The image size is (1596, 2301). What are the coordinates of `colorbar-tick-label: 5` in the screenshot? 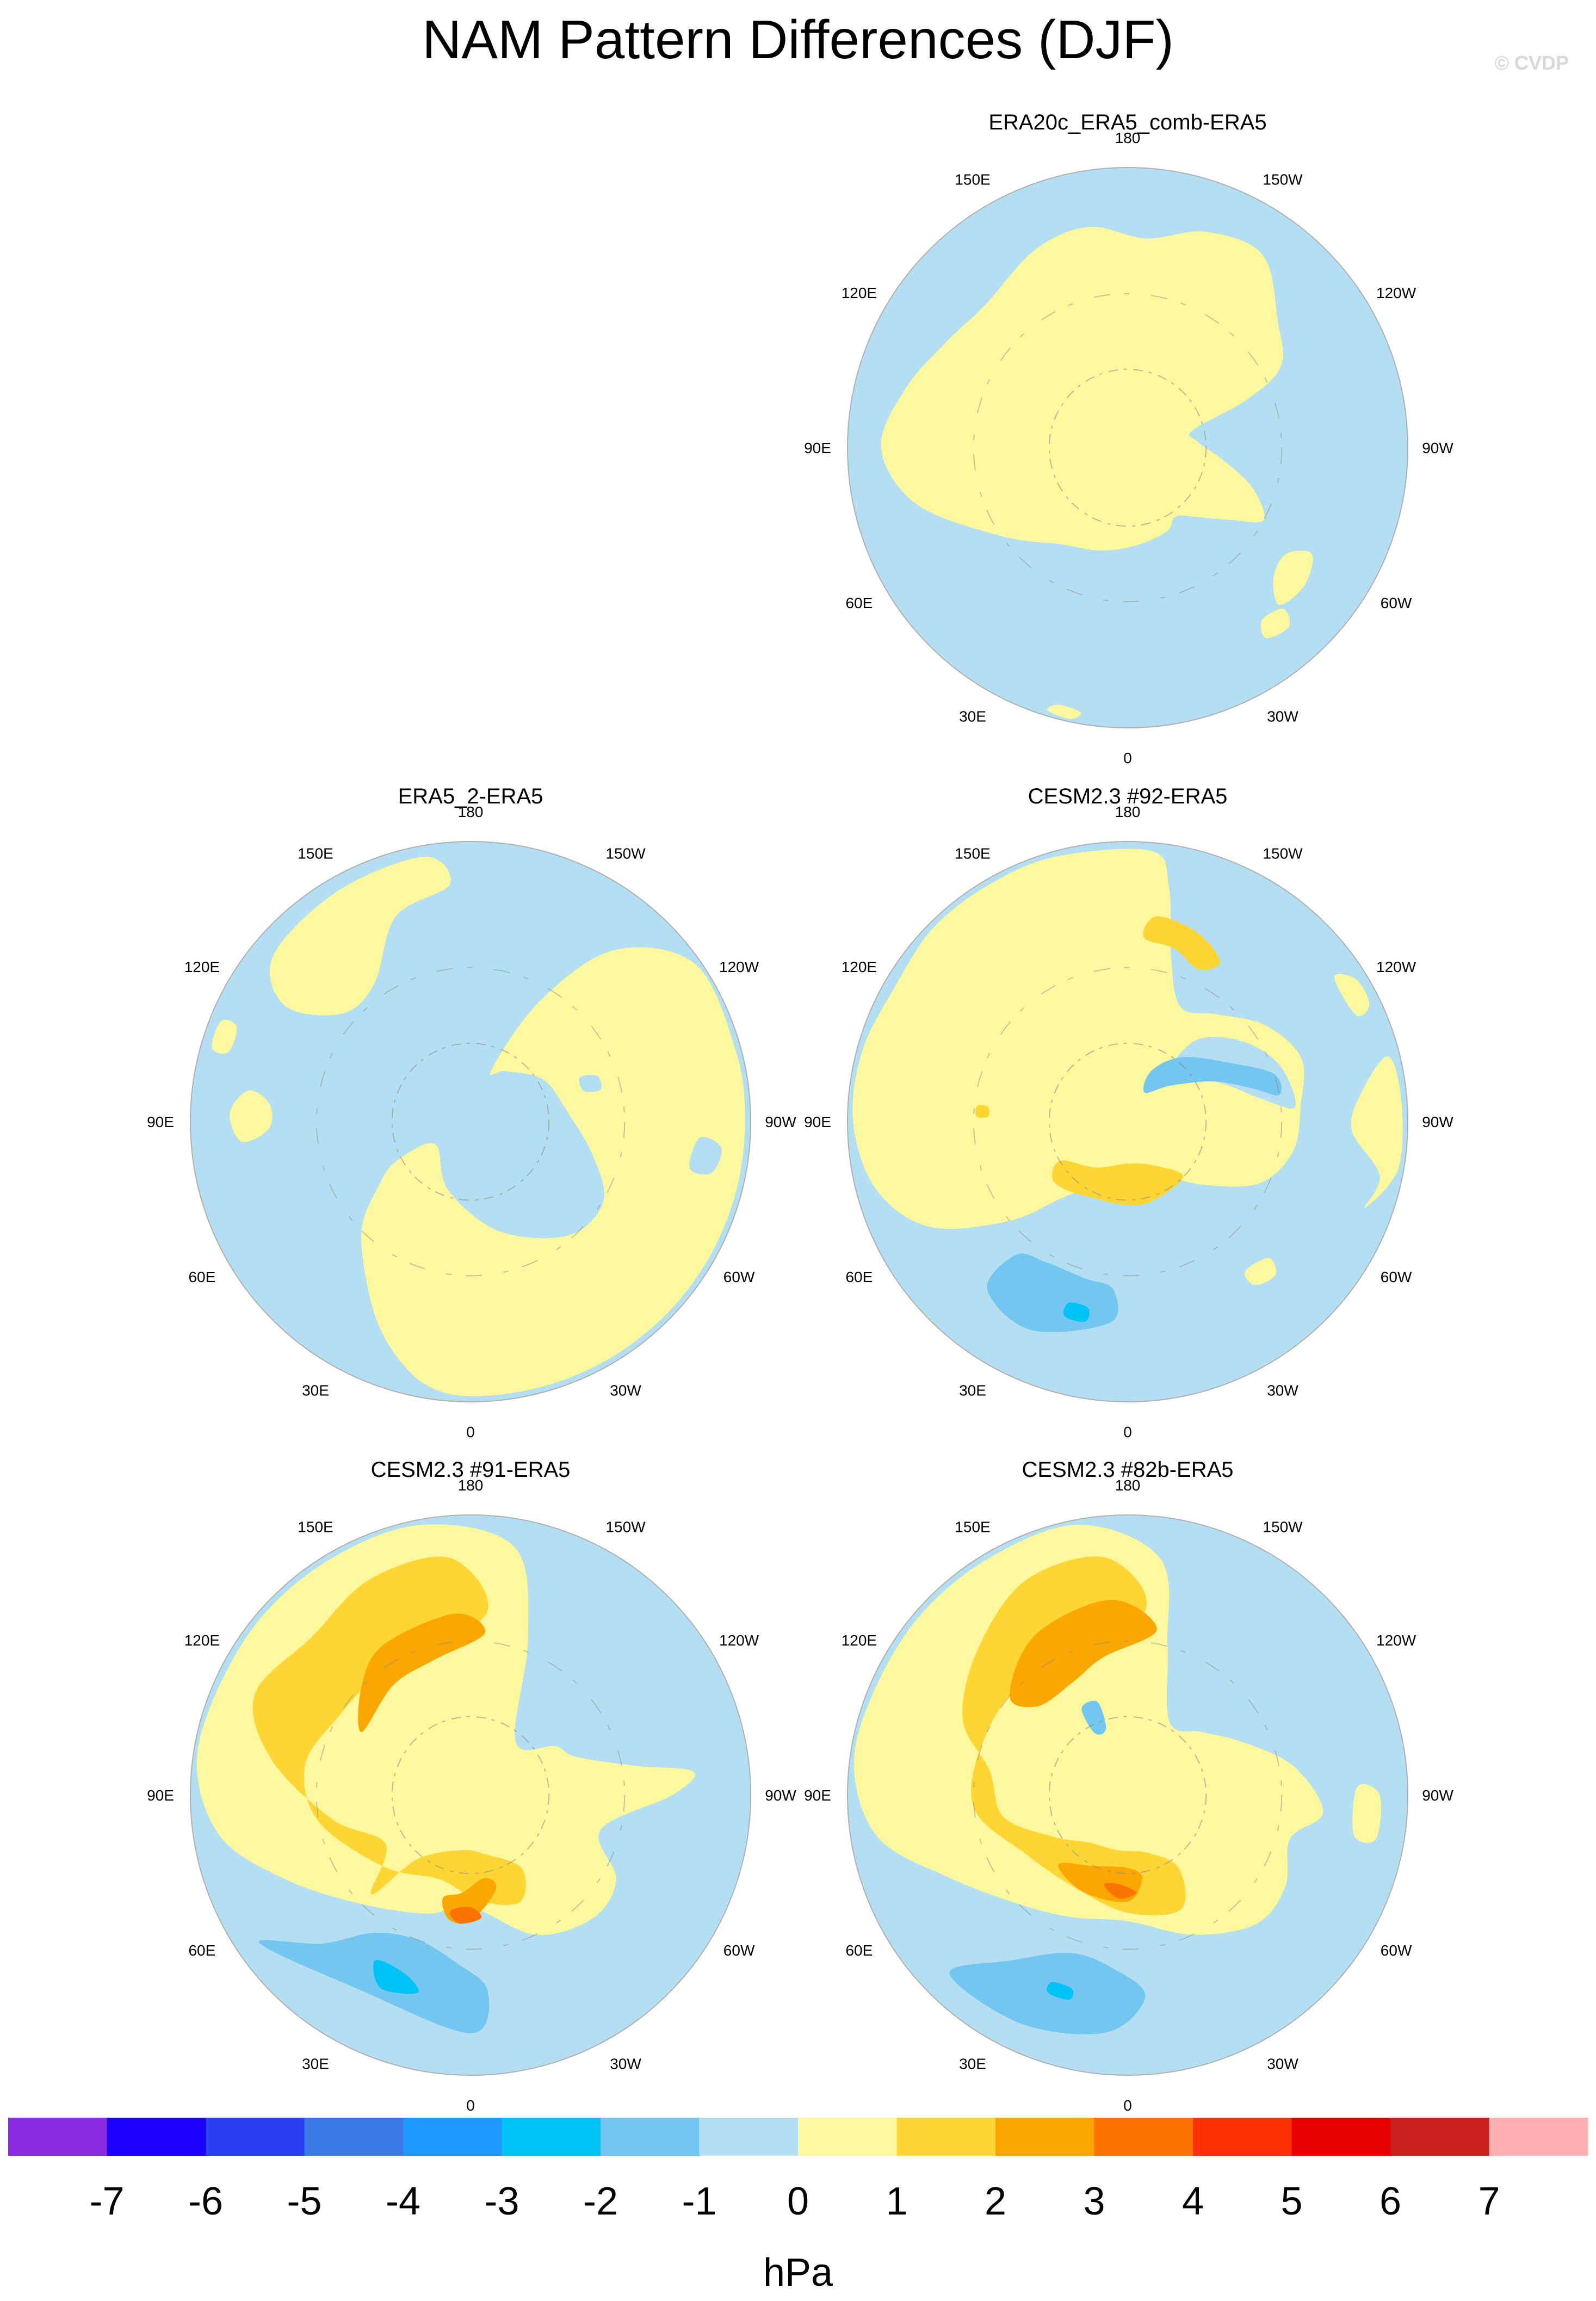 It's located at (1291, 2201).